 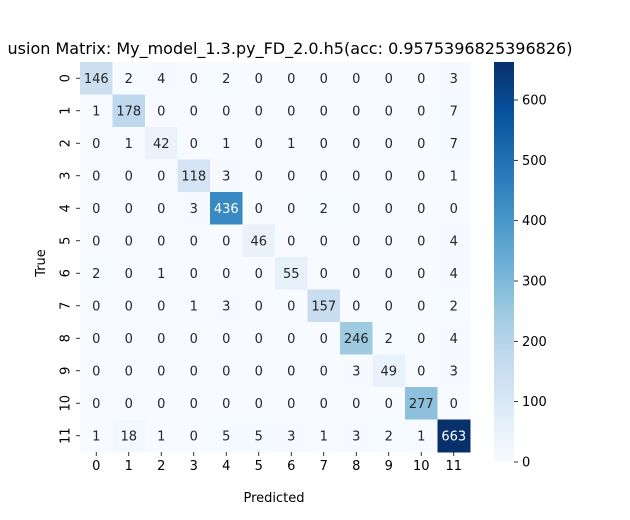 I want to click on x-tick-label: 6, so click(x=291, y=466).